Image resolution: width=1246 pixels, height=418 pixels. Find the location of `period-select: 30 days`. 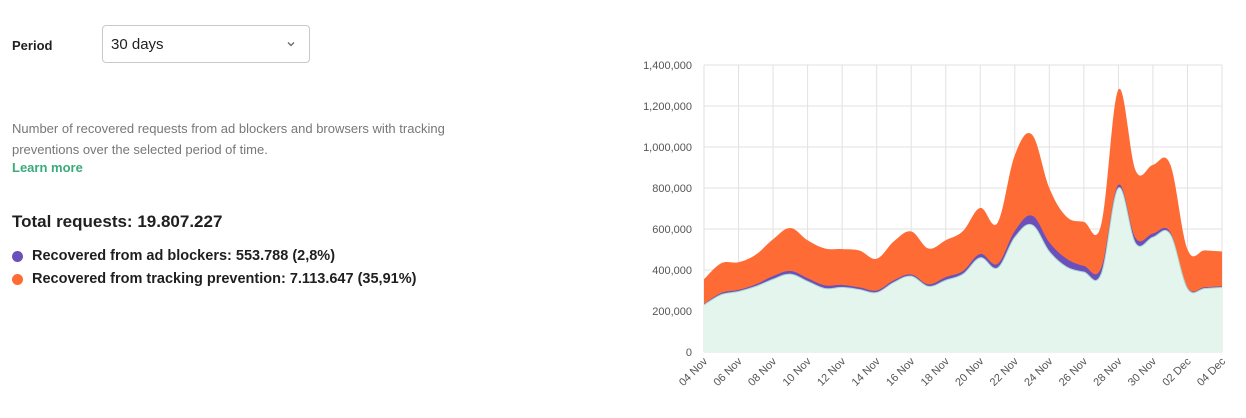

period-select: 30 days is located at coordinates (206, 44).